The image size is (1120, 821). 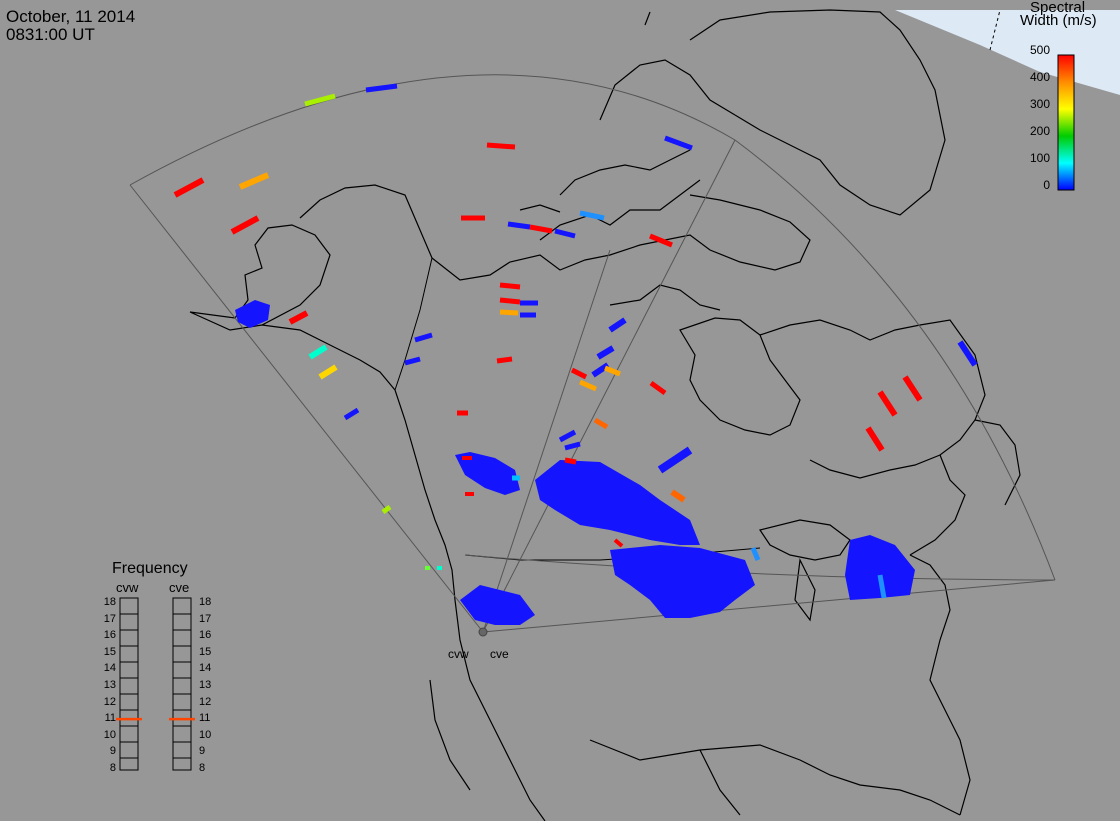 I want to click on colorbar-tick: 400, so click(x=1039, y=77).